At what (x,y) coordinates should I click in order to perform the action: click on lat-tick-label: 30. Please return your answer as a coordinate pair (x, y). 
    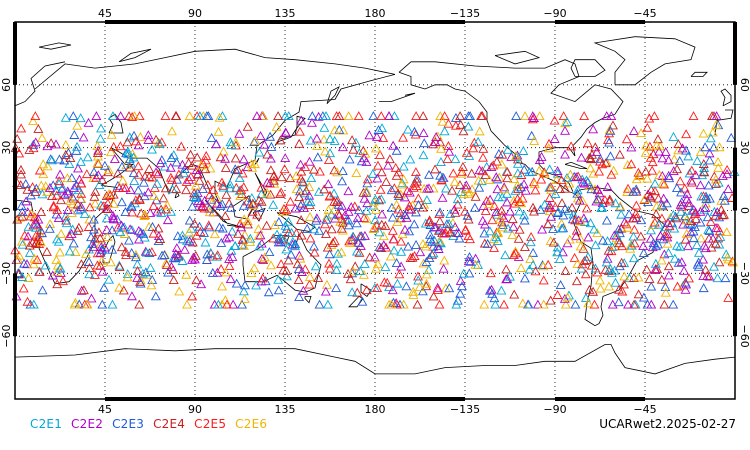
    Looking at the image, I should click on (6, 148).